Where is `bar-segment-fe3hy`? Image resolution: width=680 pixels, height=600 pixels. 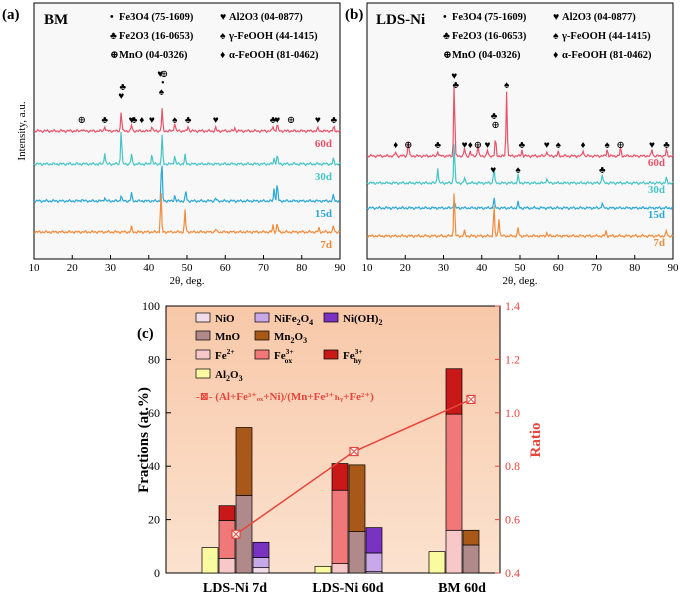 bar-segment-fe3hy is located at coordinates (454, 391).